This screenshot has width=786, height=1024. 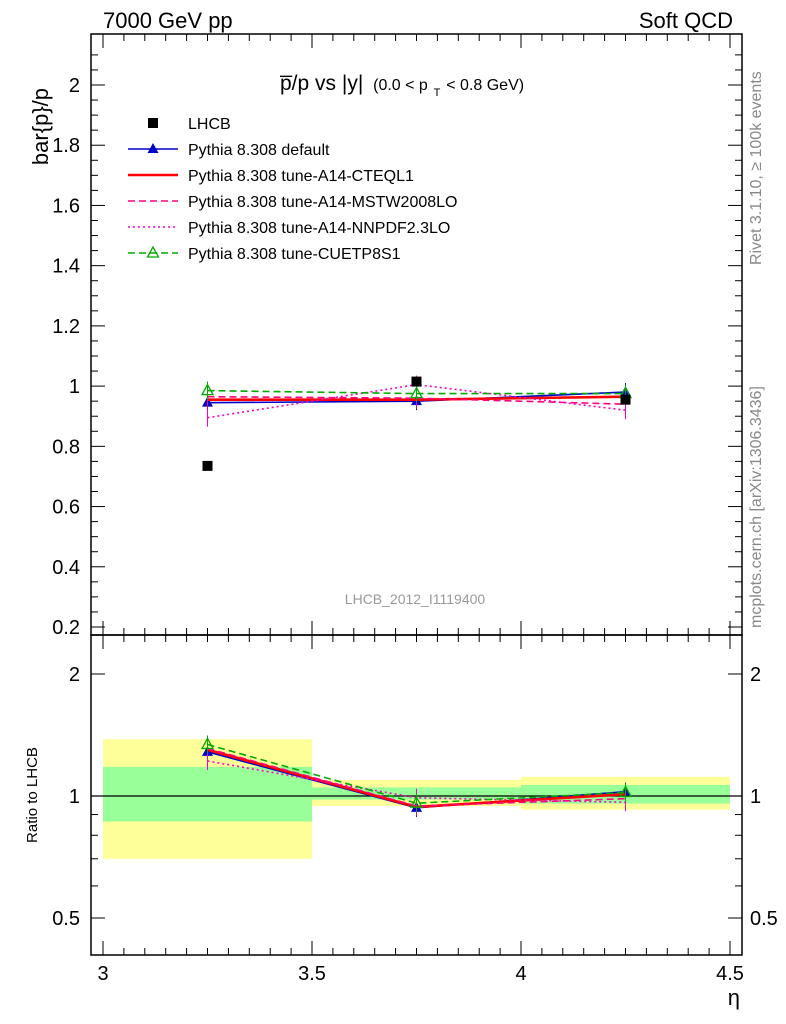 I want to click on x-tick-label: 3, so click(x=102, y=974).